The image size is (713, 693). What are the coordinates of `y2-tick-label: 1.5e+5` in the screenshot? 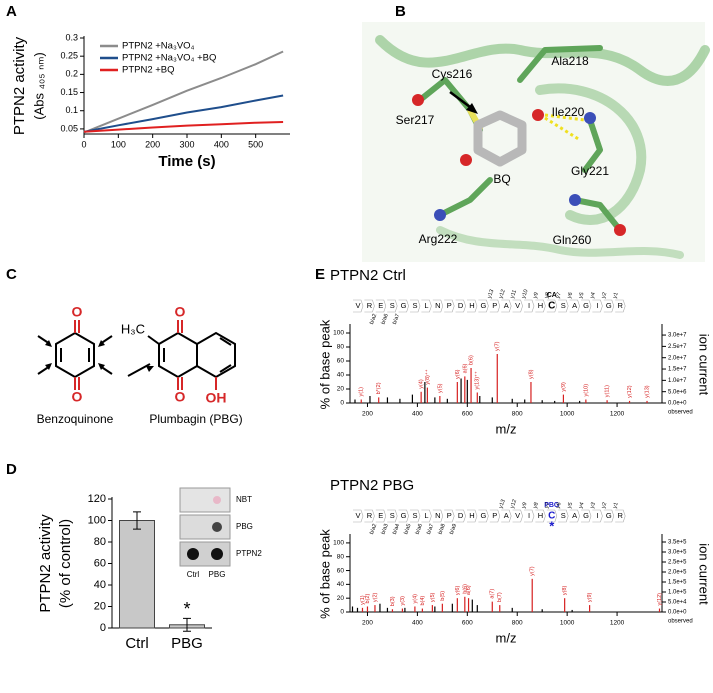 It's located at (677, 583).